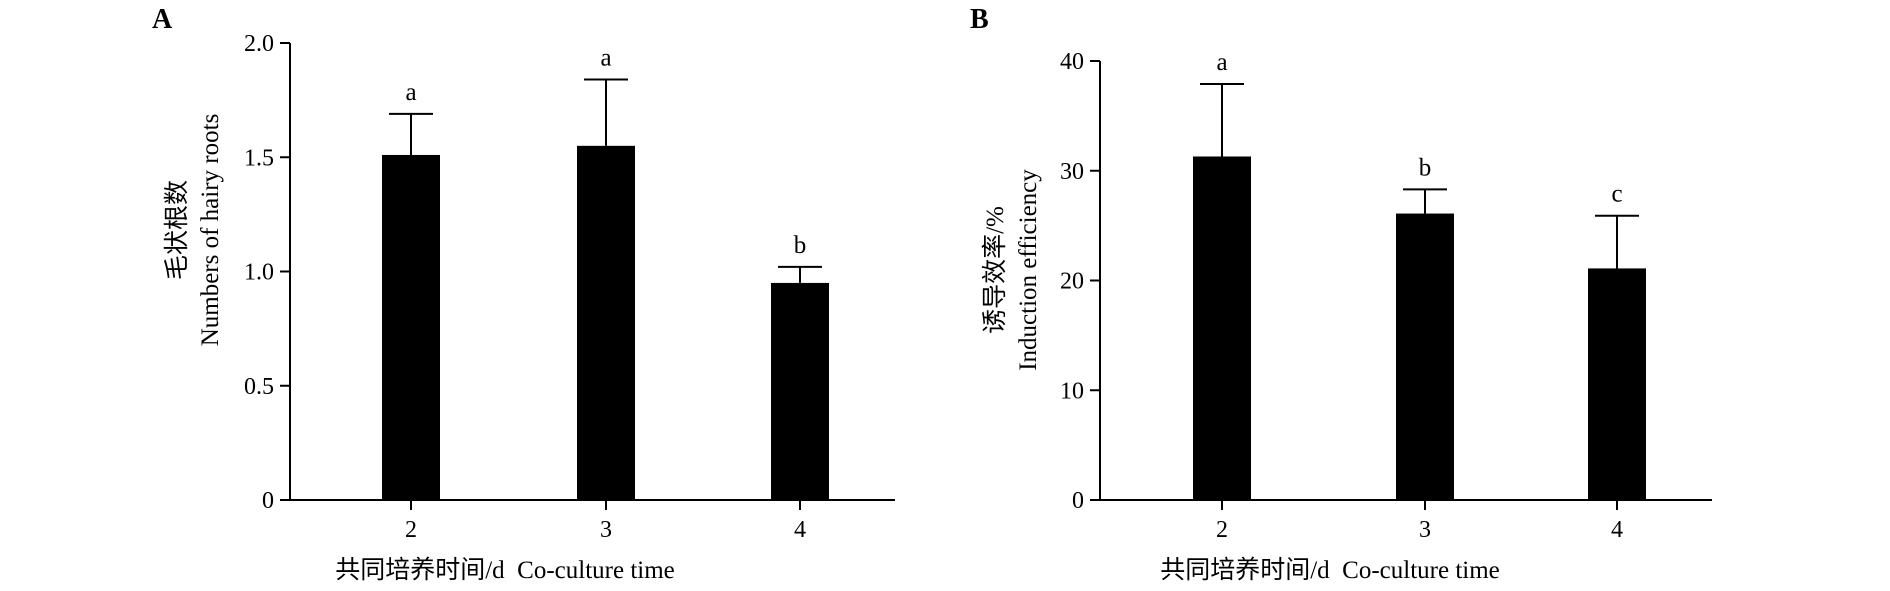 This screenshot has width=1890, height=591. I want to click on y-tick-label: 30, so click(1072, 172).